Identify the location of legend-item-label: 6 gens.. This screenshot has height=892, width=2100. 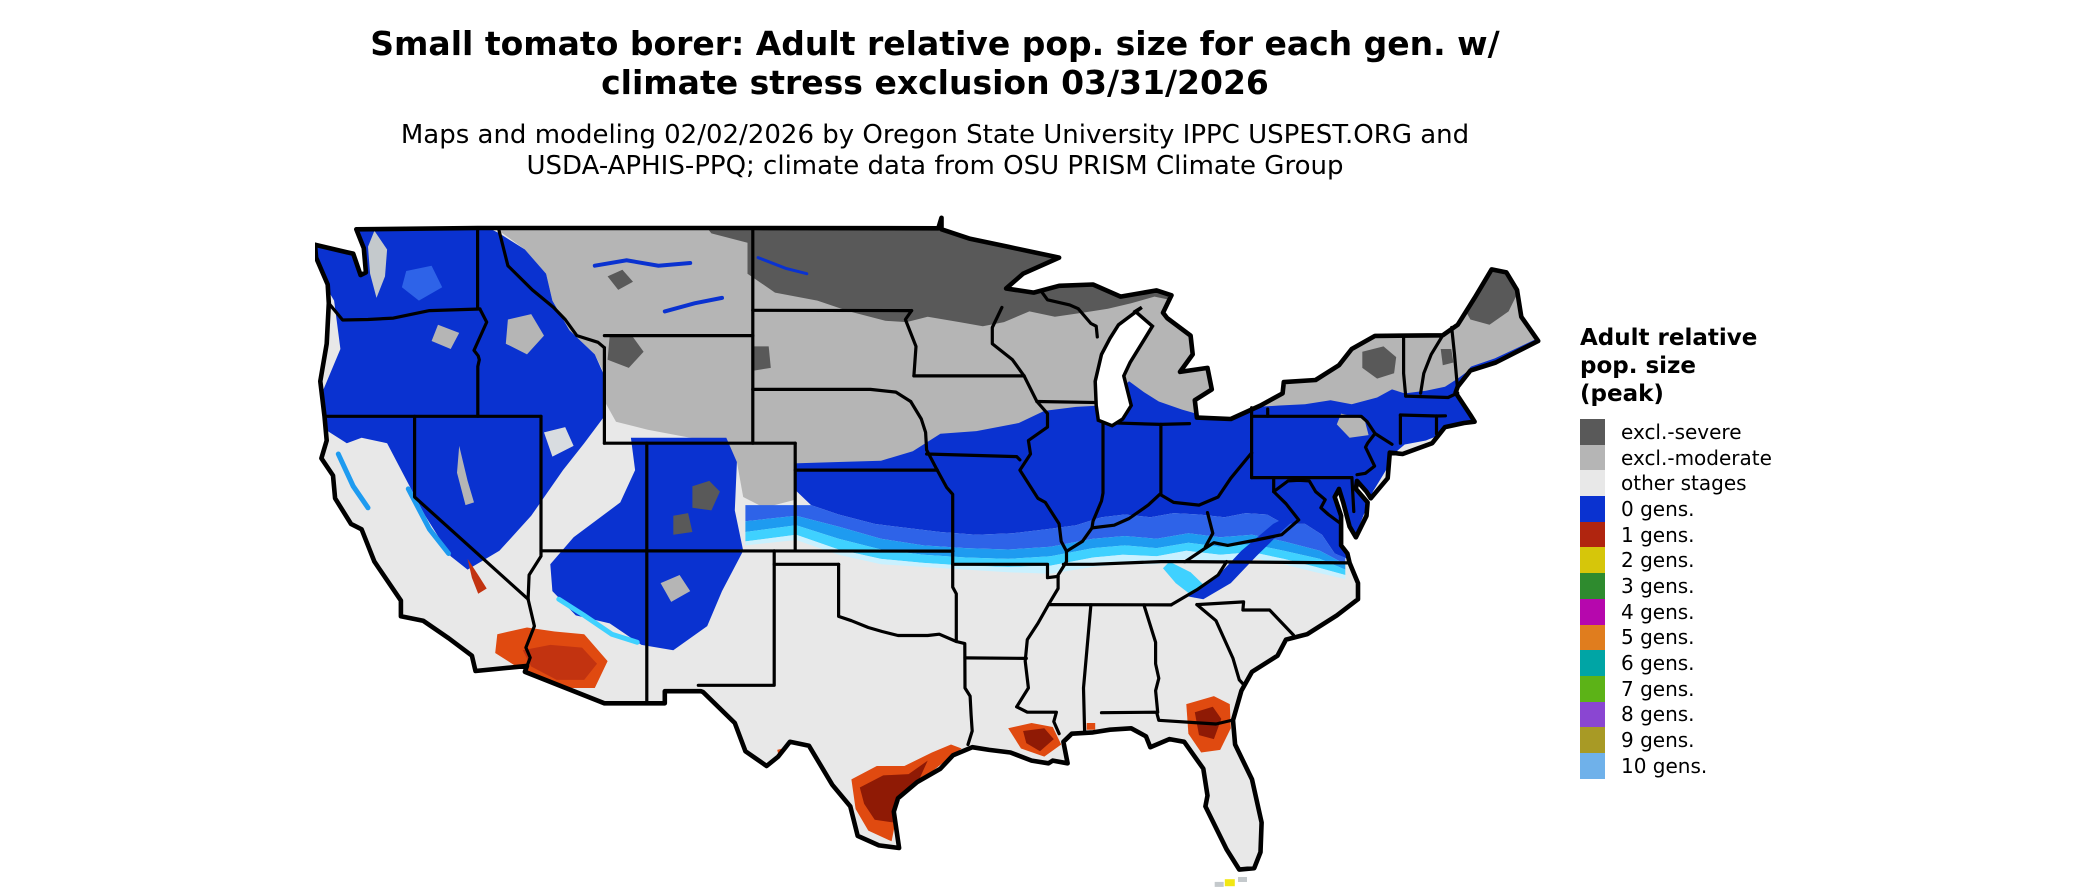
(1658, 663).